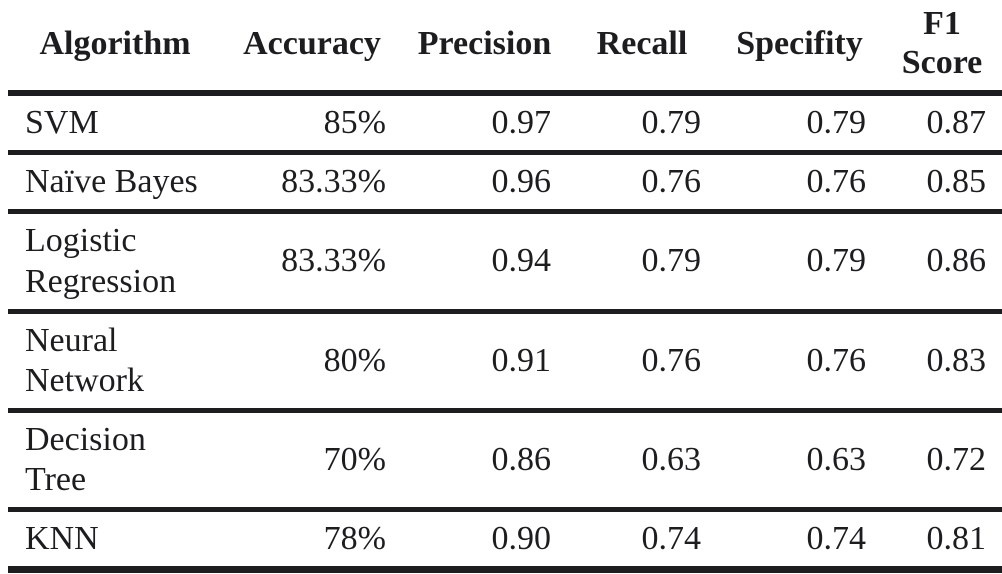 The width and height of the screenshot is (1002, 574). I want to click on algorithm-cell: Decision Tree, so click(85, 459).